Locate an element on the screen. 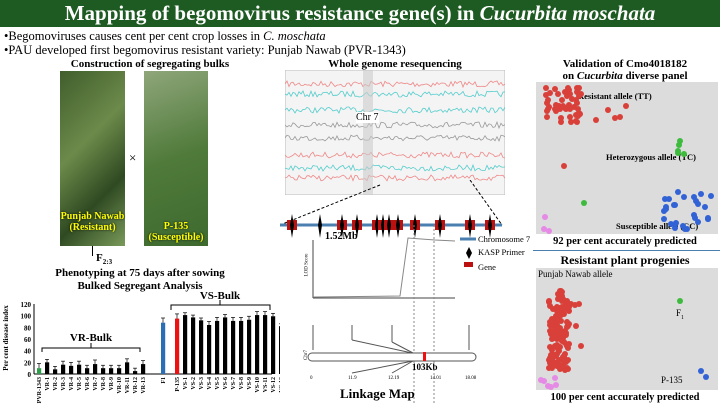 The height and width of the screenshot is (405, 720). cross-symbol: × is located at coordinates (133, 157).